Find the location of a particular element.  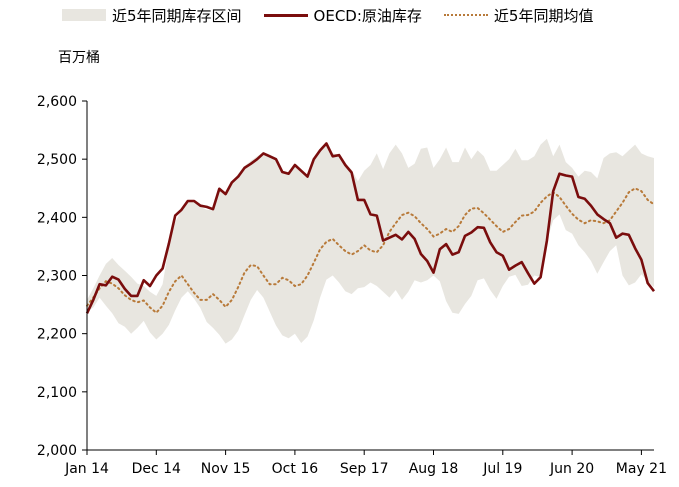

legend-label-line: OECD:原油库存 is located at coordinates (367, 15).